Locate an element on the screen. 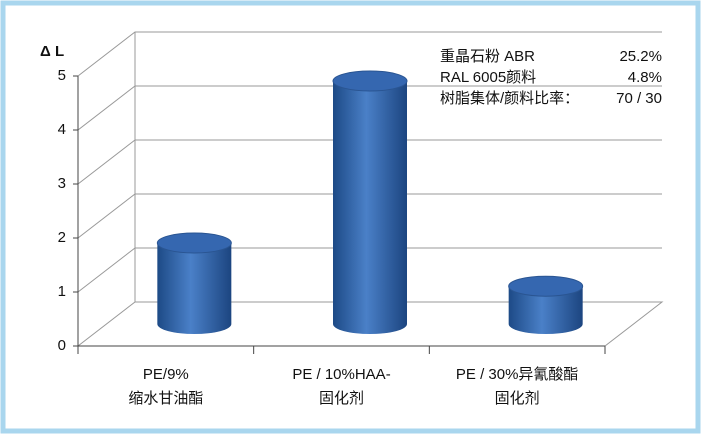  annotation-value: 25.2% is located at coordinates (640, 56).